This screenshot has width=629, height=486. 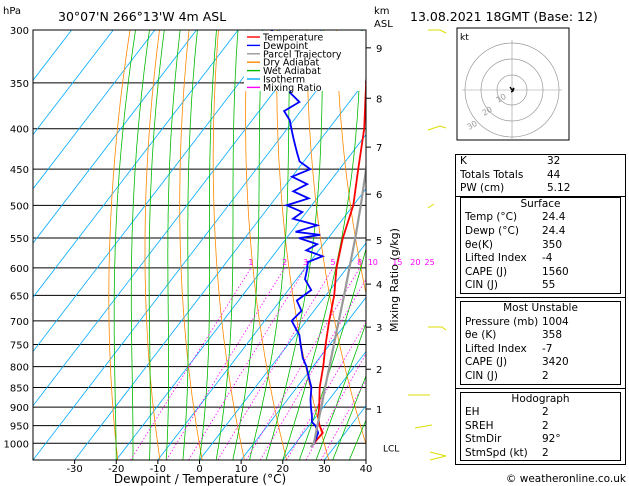 I want to click on wind-barbs, so click(x=427, y=245).